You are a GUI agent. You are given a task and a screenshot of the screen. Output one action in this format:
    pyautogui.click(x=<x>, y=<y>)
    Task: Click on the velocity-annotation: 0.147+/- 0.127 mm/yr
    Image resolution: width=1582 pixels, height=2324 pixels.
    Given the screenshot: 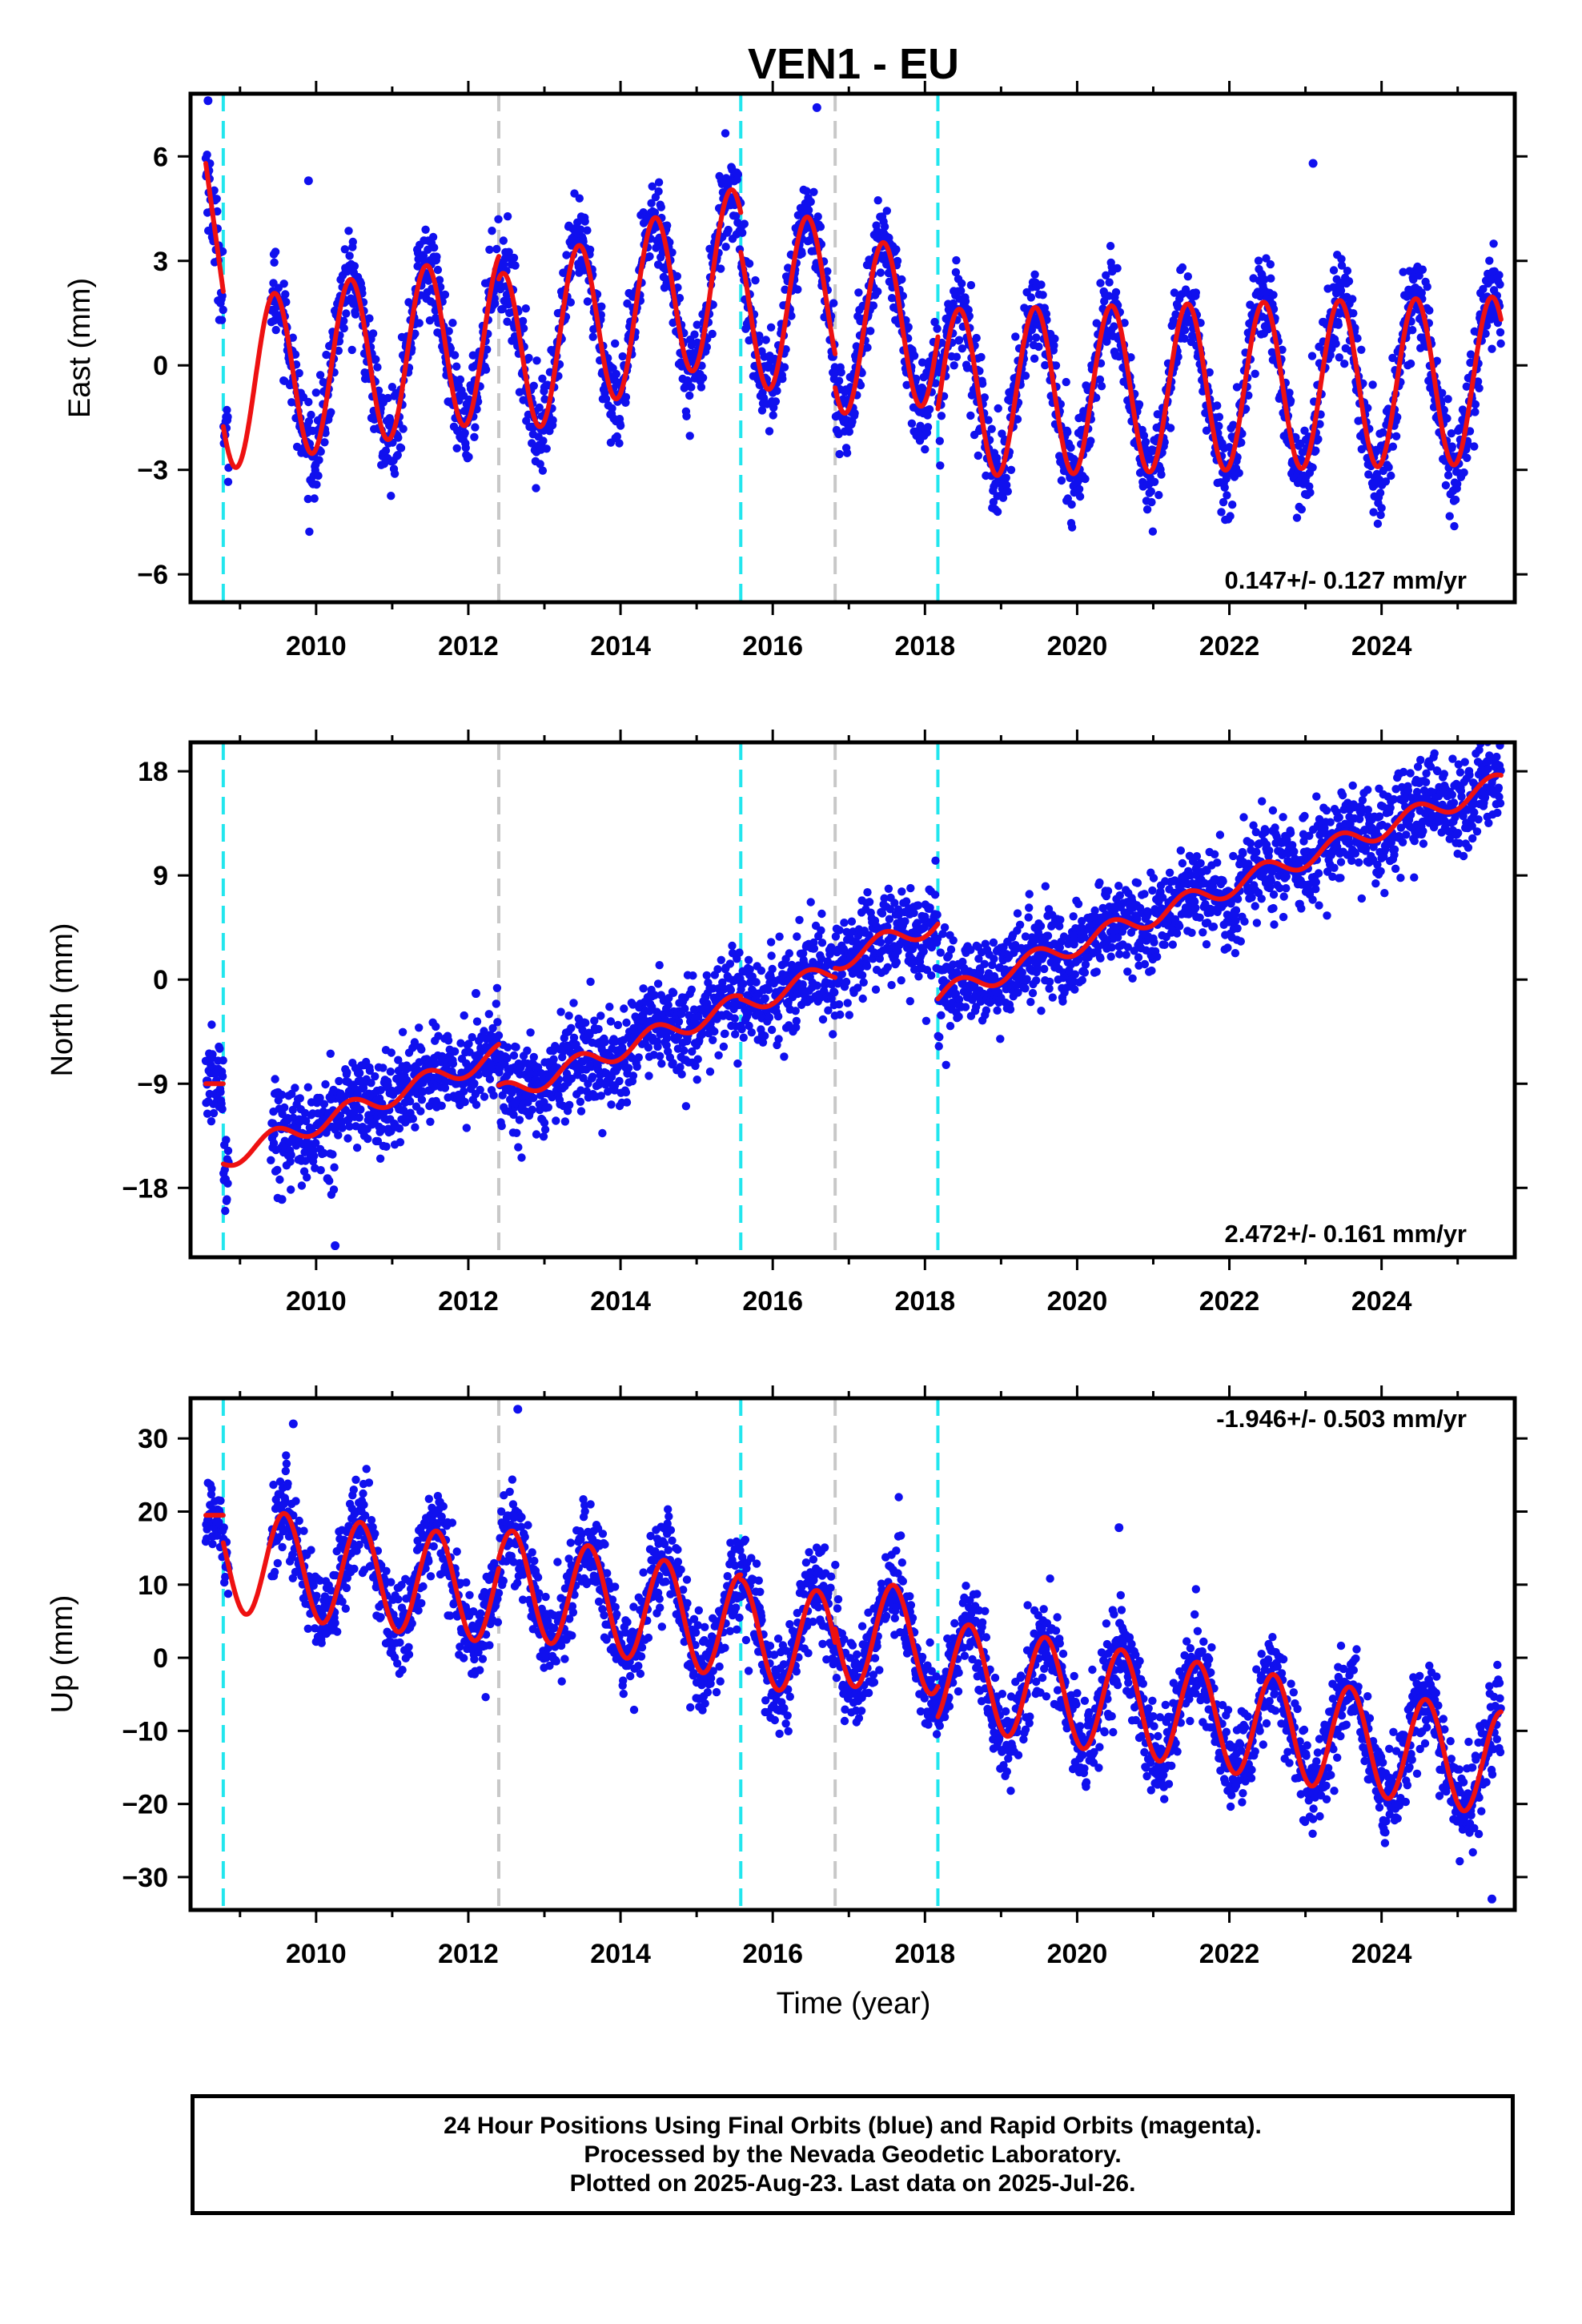 What is the action you would take?
    pyautogui.click(x=1346, y=580)
    